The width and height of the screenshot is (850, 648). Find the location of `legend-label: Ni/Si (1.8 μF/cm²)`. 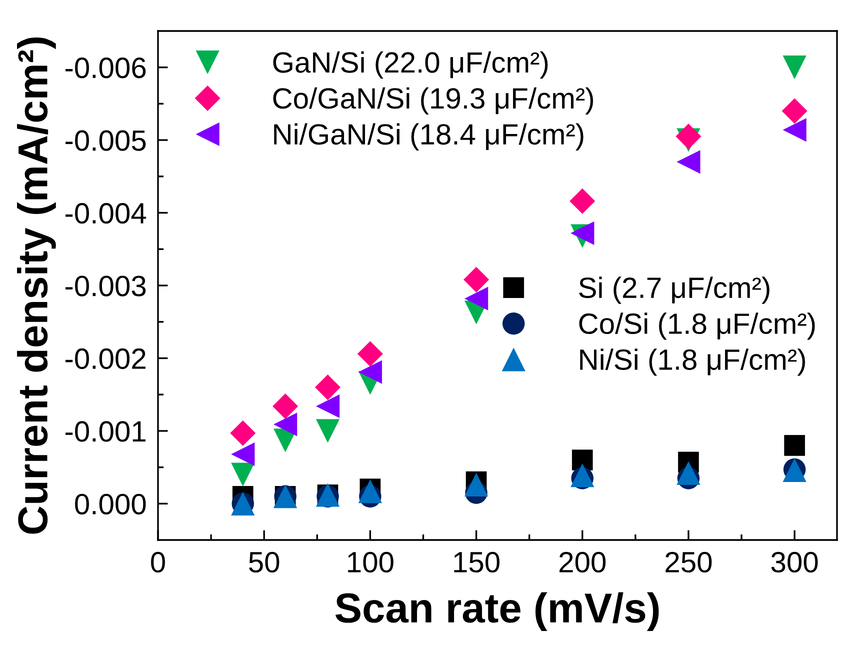

legend-label: Ni/Si (1.8 μF/cm²) is located at coordinates (693, 362).